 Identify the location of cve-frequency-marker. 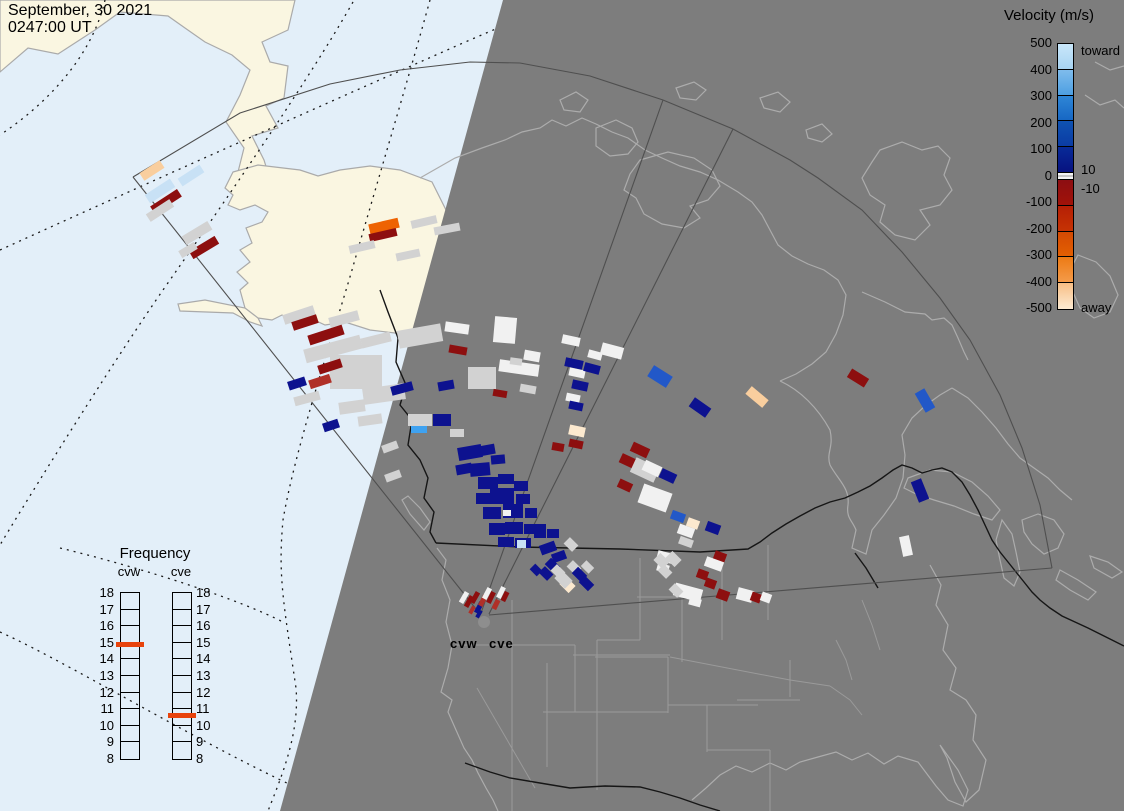
(182, 716).